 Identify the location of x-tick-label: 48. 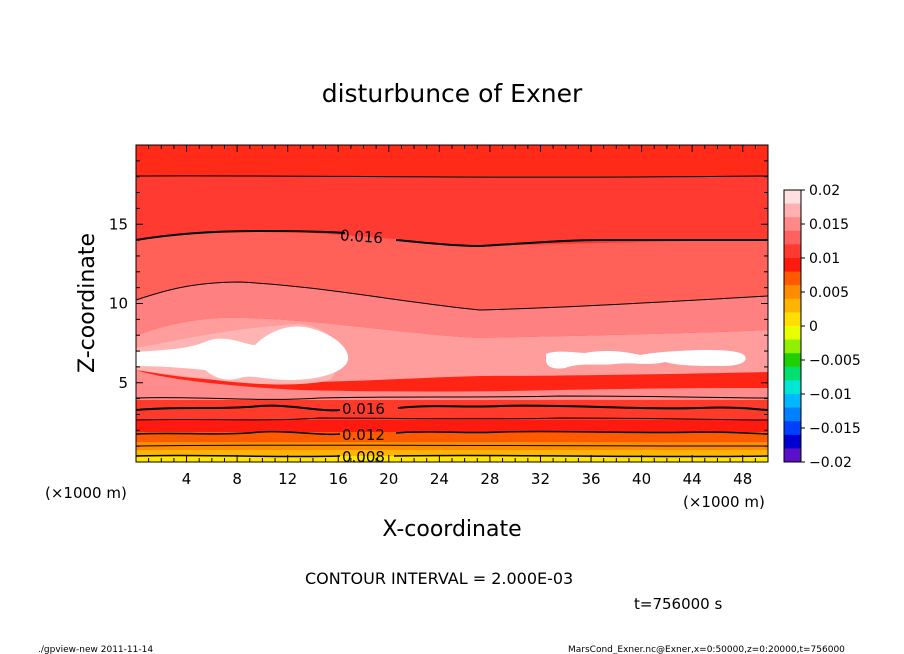
(742, 479).